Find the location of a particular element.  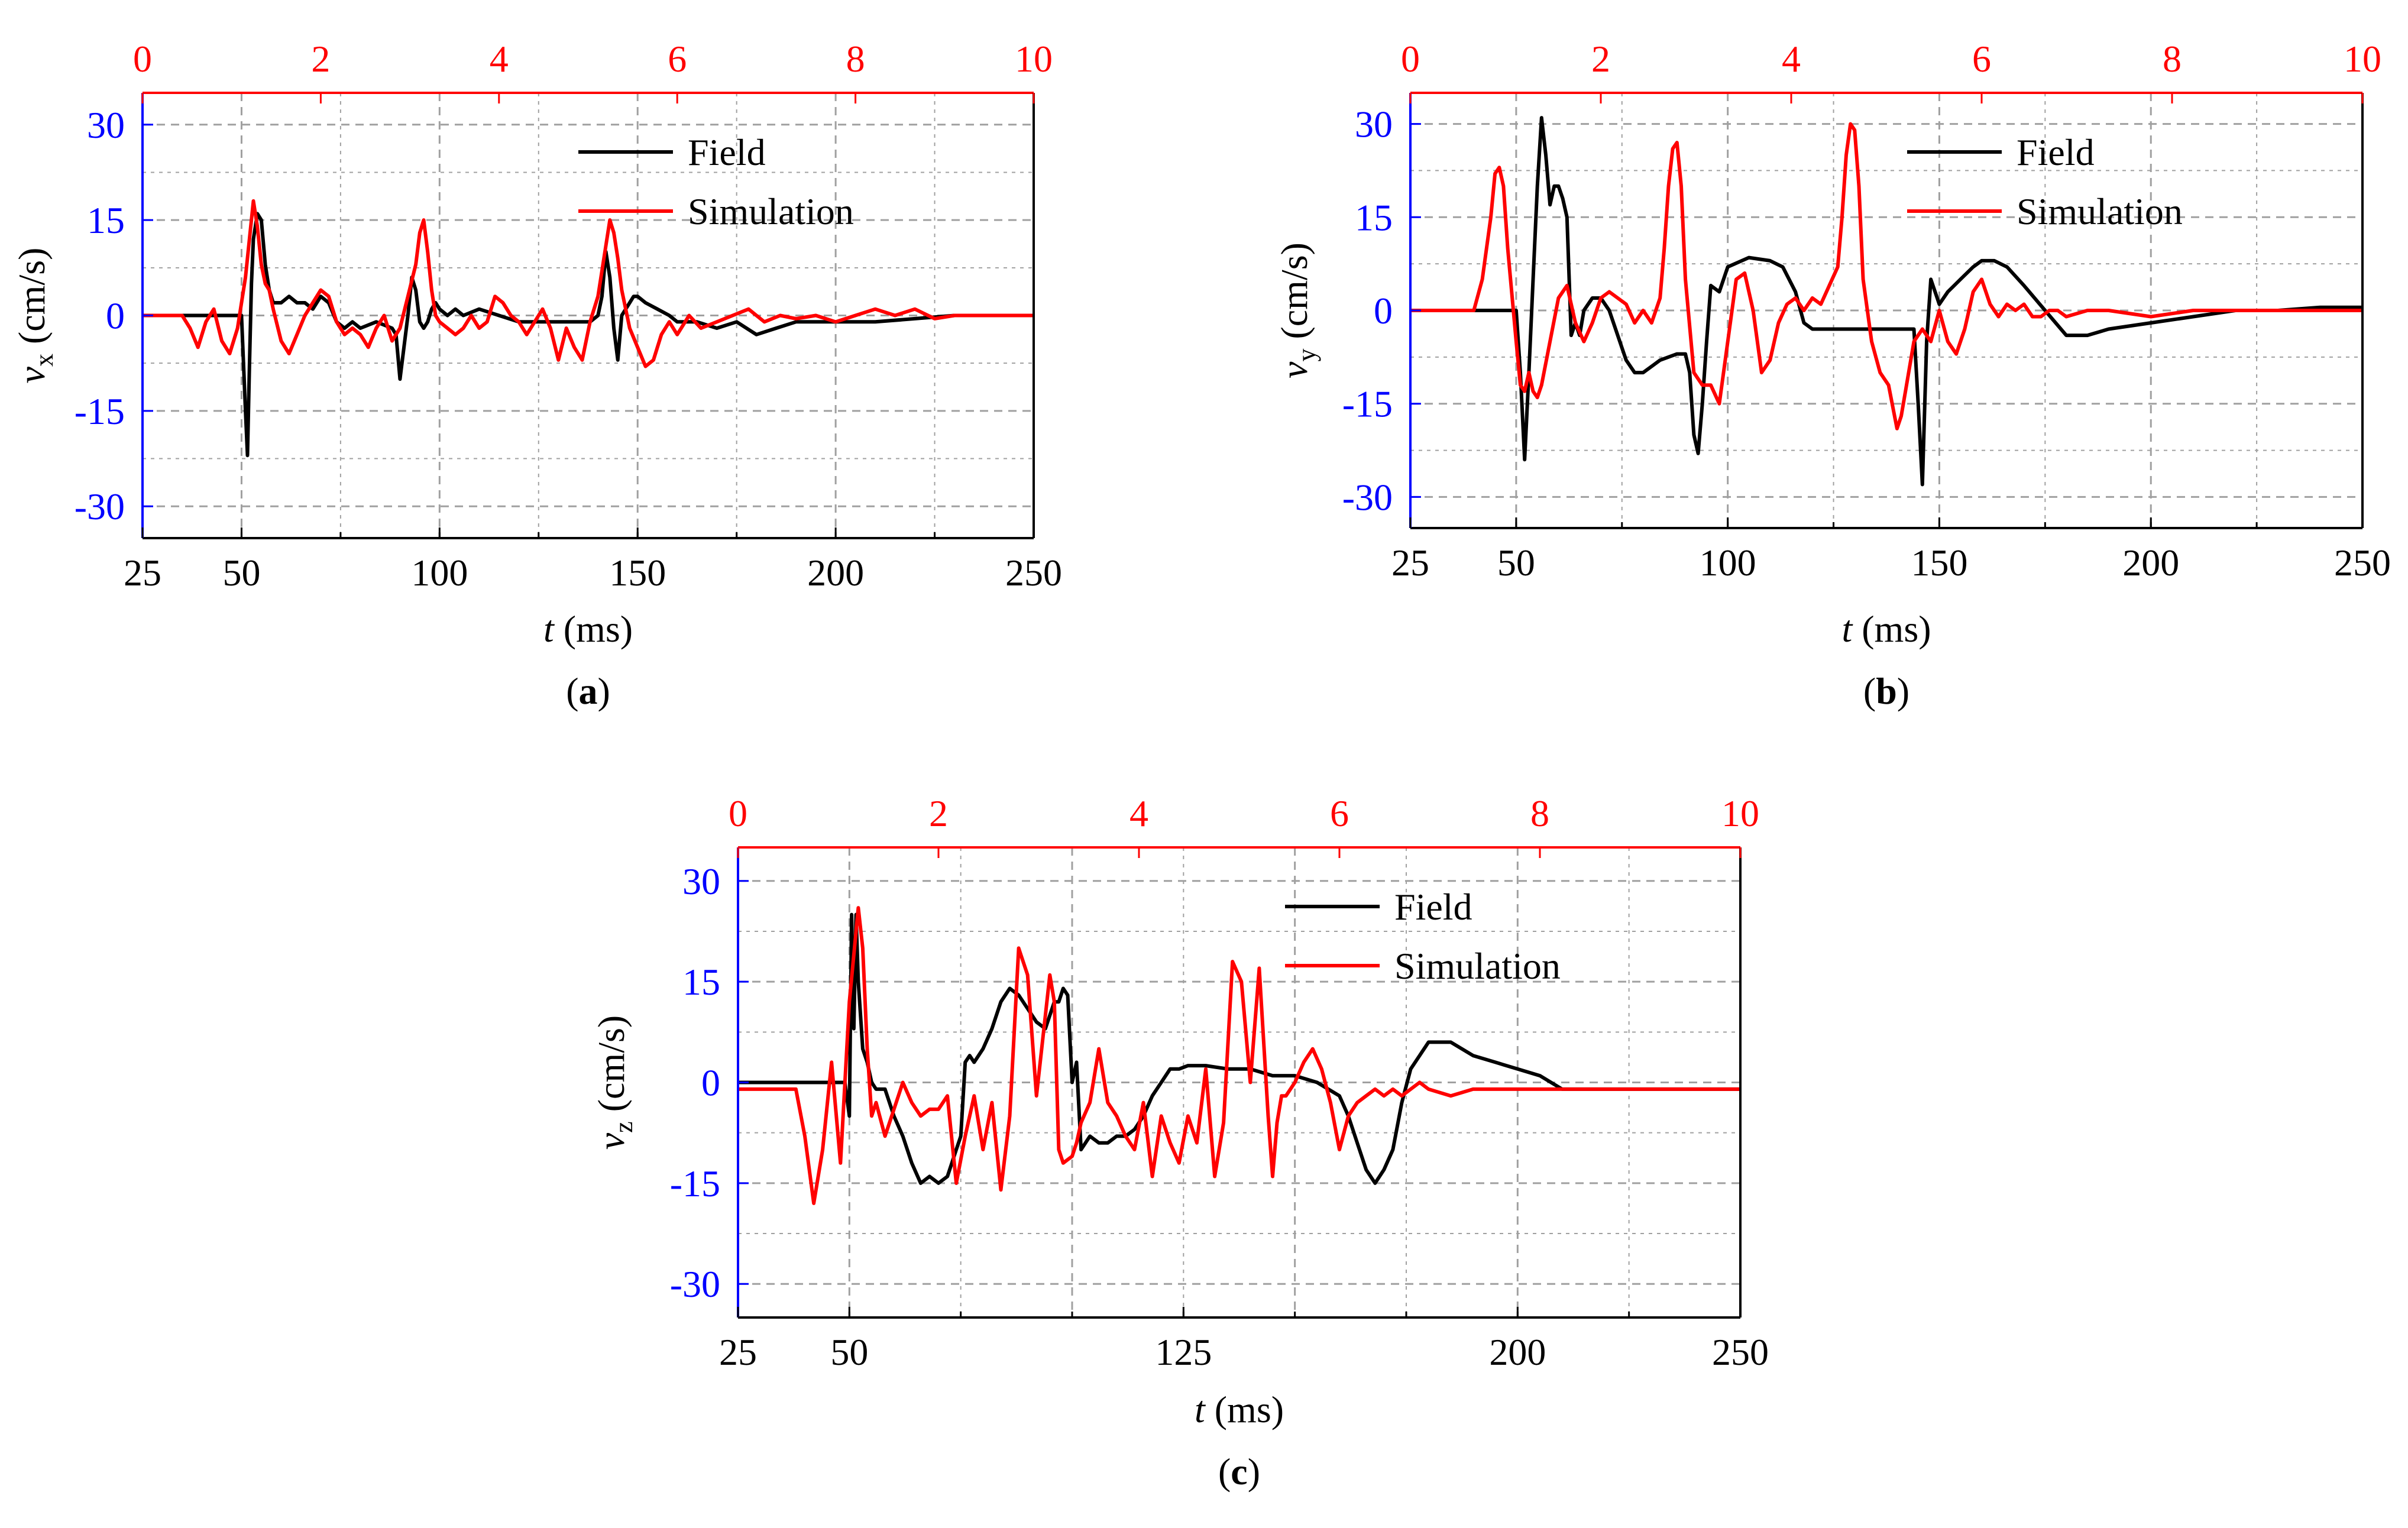

y-axis-label: vz (cm/s) is located at coordinates (614, 1083).